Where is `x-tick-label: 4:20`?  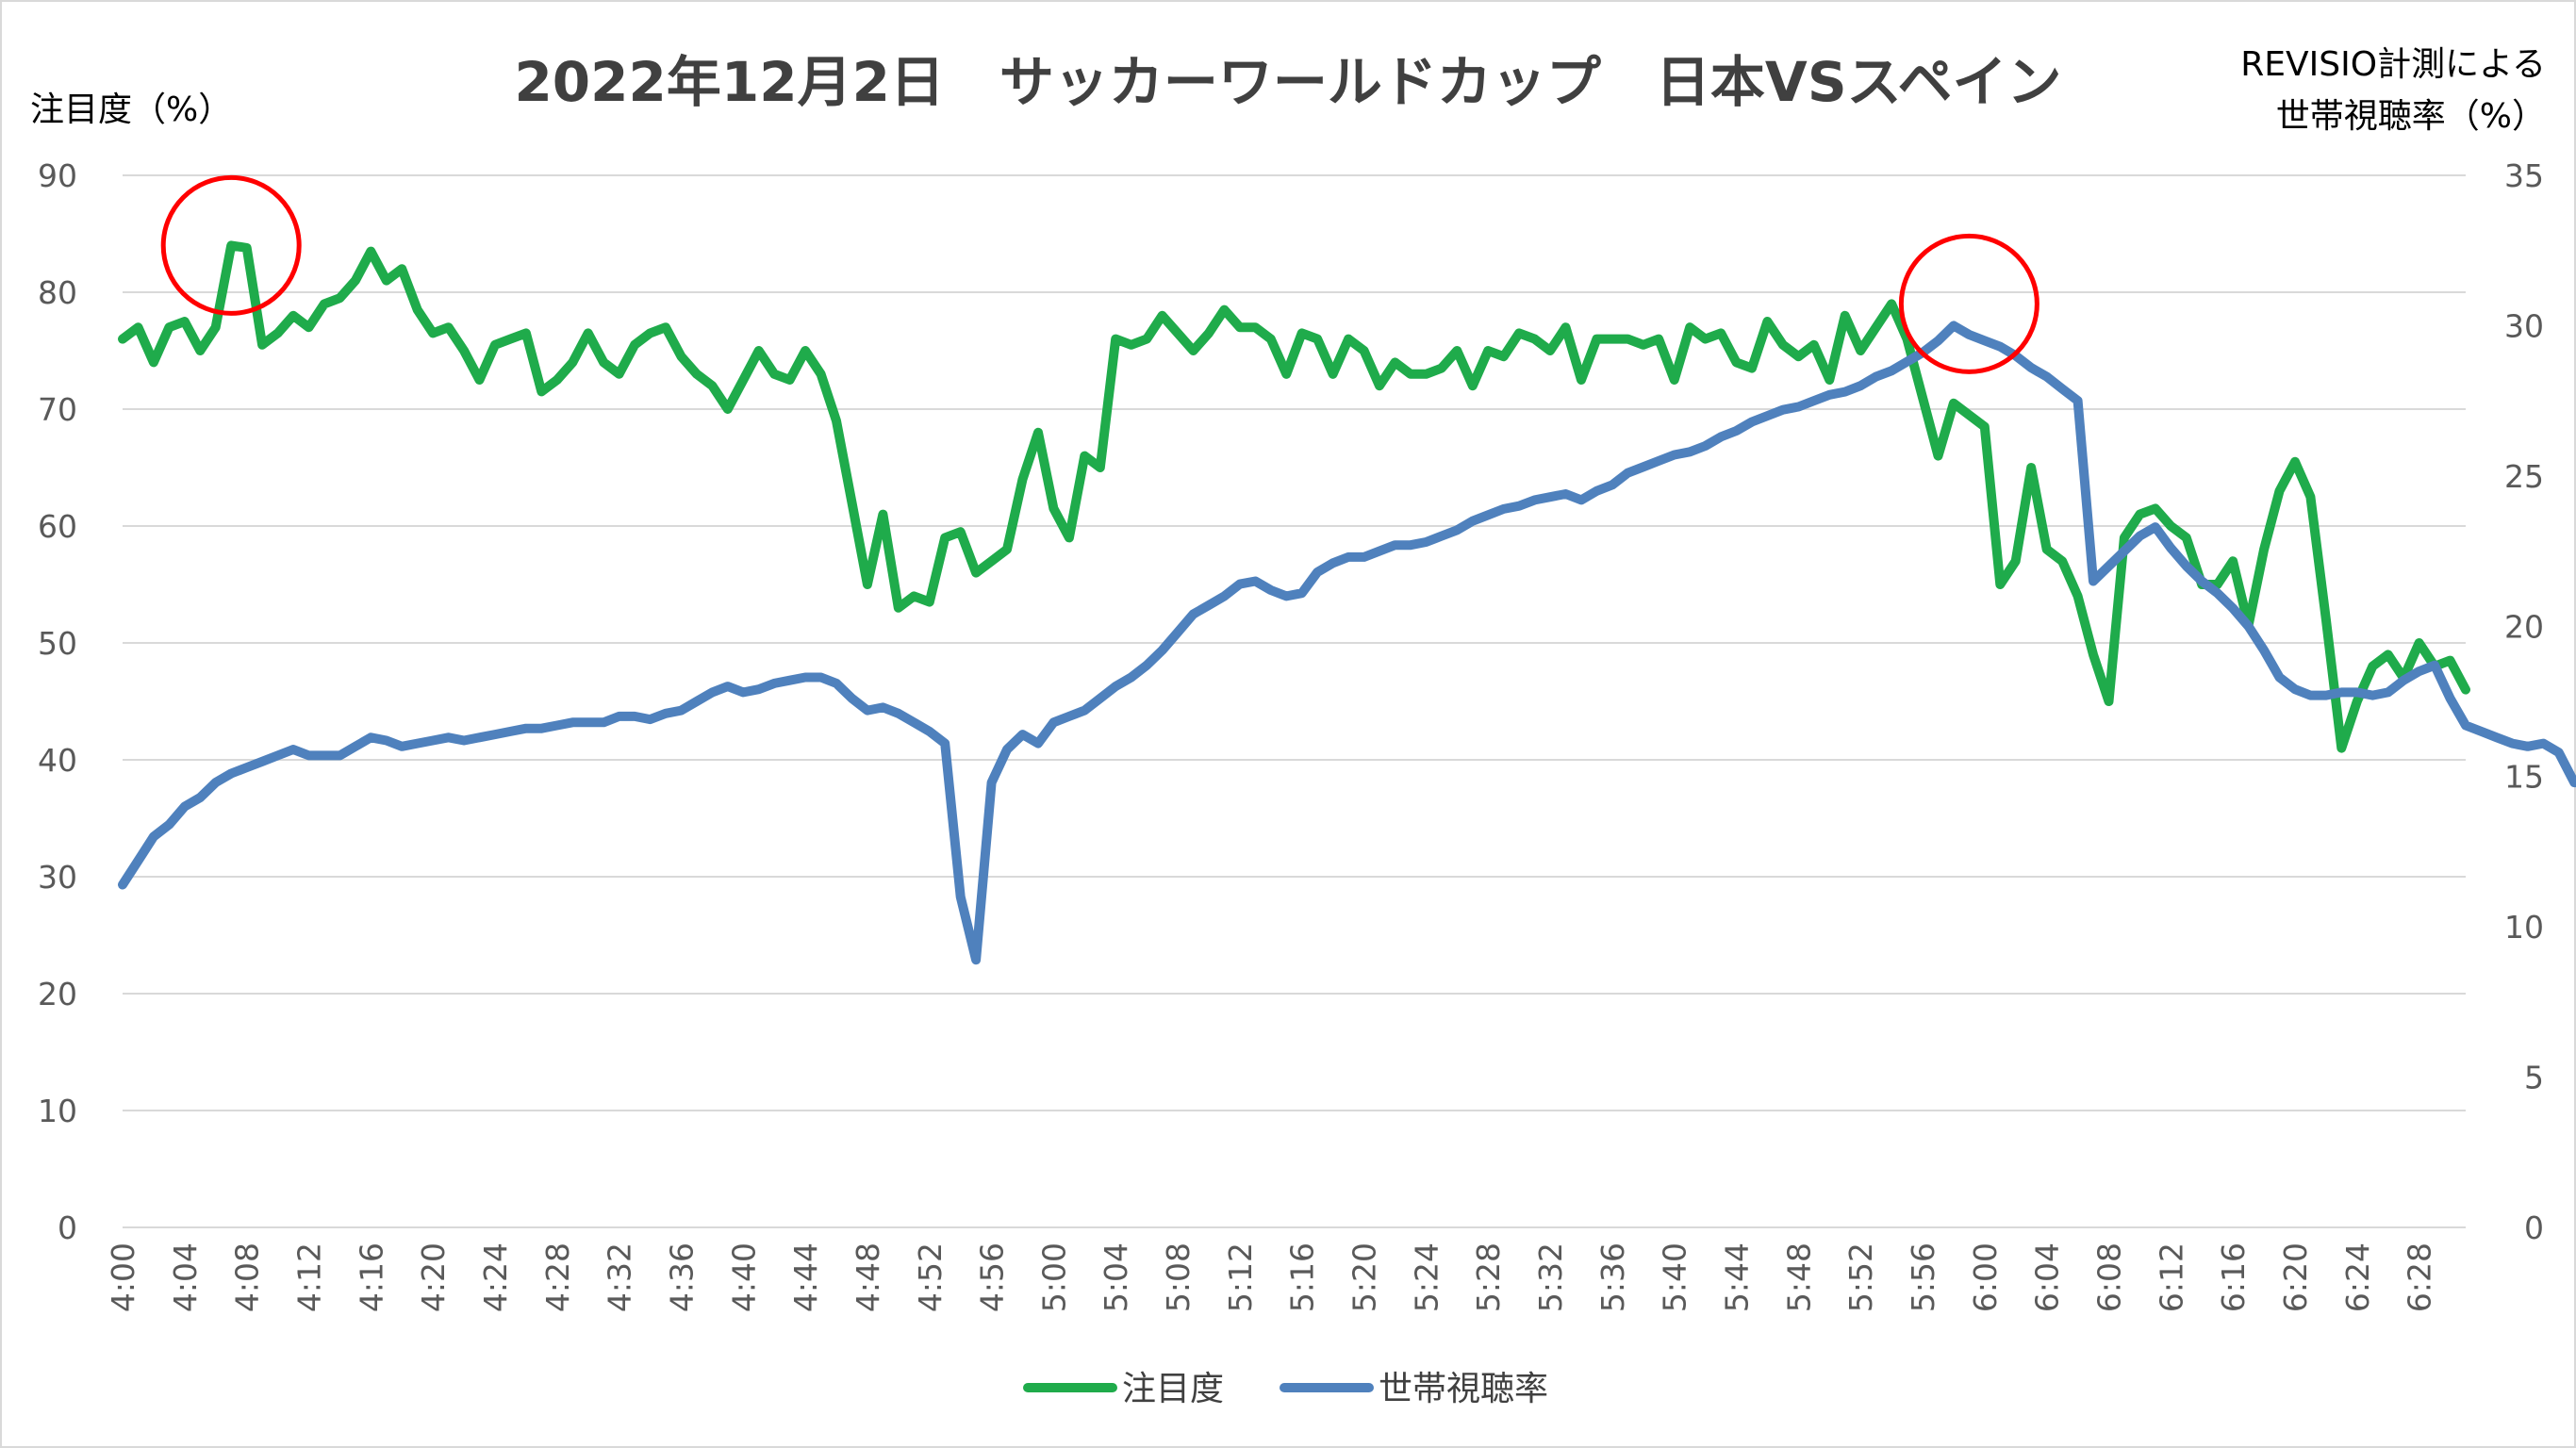
x-tick-label: 4:20 is located at coordinates (433, 1277).